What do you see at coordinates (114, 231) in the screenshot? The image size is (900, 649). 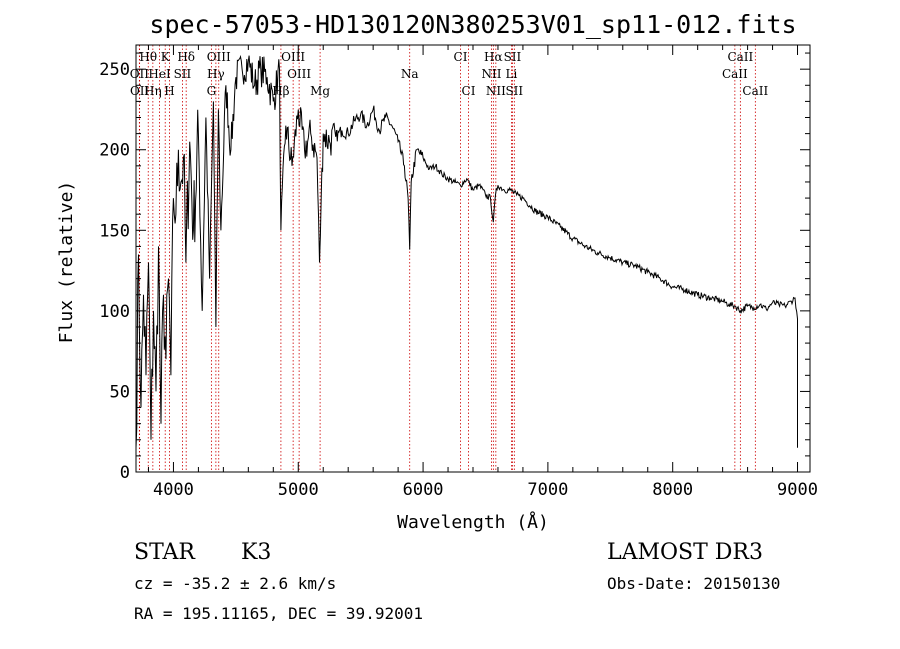 I see `y-tick-label: 150` at bounding box center [114, 231].